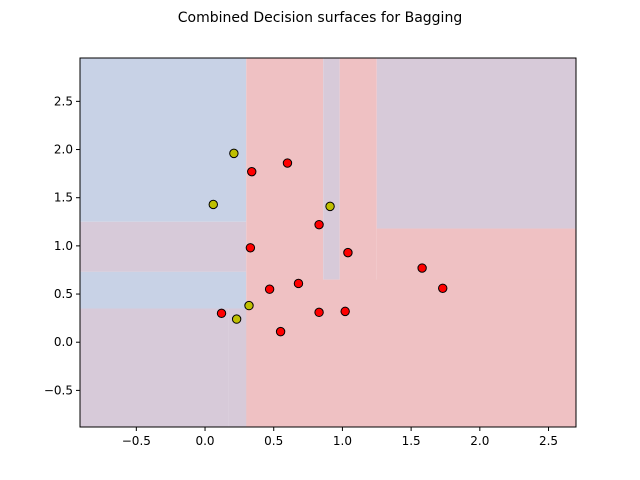 The width and height of the screenshot is (640, 480). I want to click on x-tick-label: 2.0, so click(479, 441).